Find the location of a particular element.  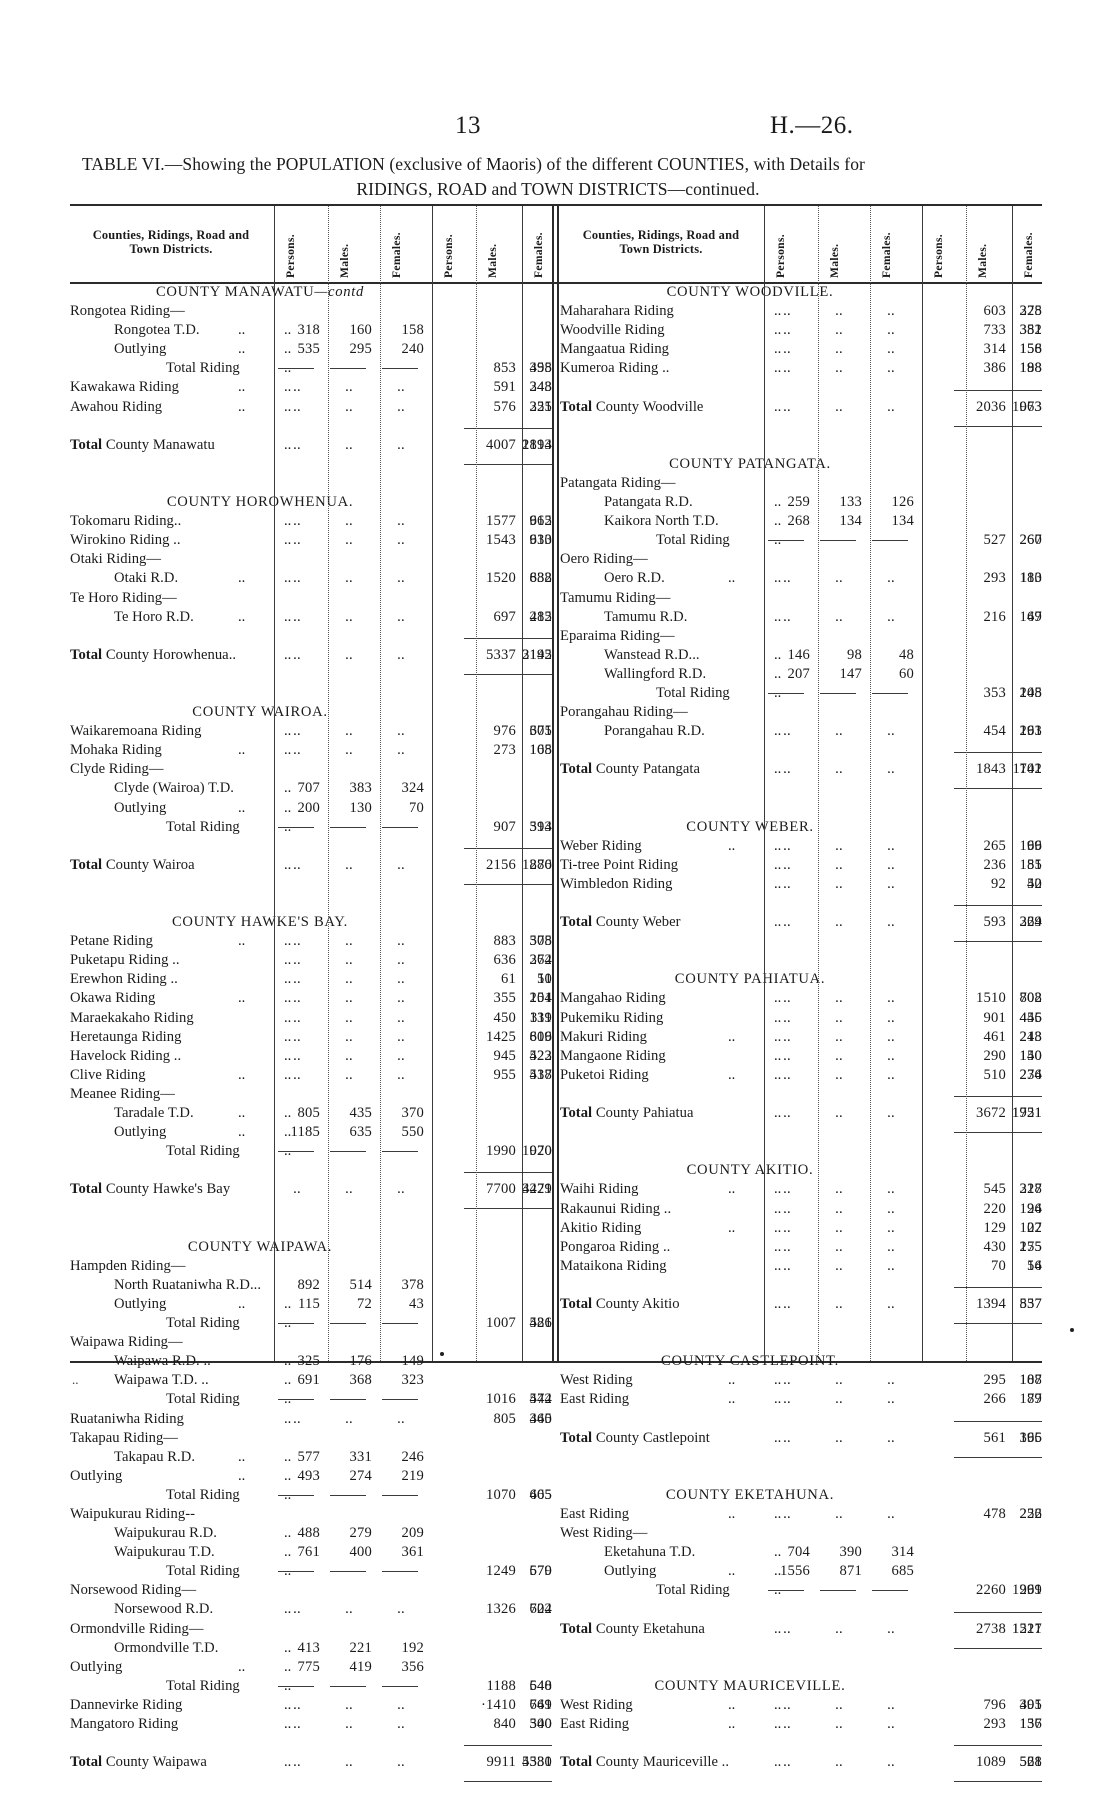

cell-females-b: 394 is located at coordinates (540, 826).